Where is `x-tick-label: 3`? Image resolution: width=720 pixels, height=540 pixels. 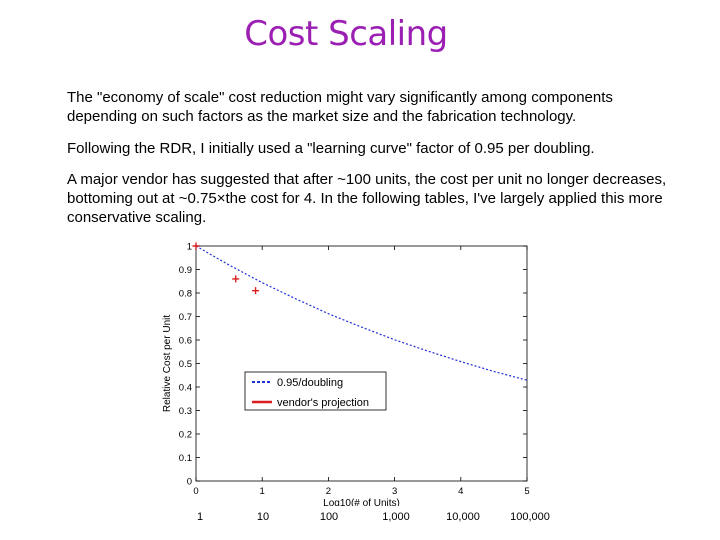 x-tick-label: 3 is located at coordinates (394, 491).